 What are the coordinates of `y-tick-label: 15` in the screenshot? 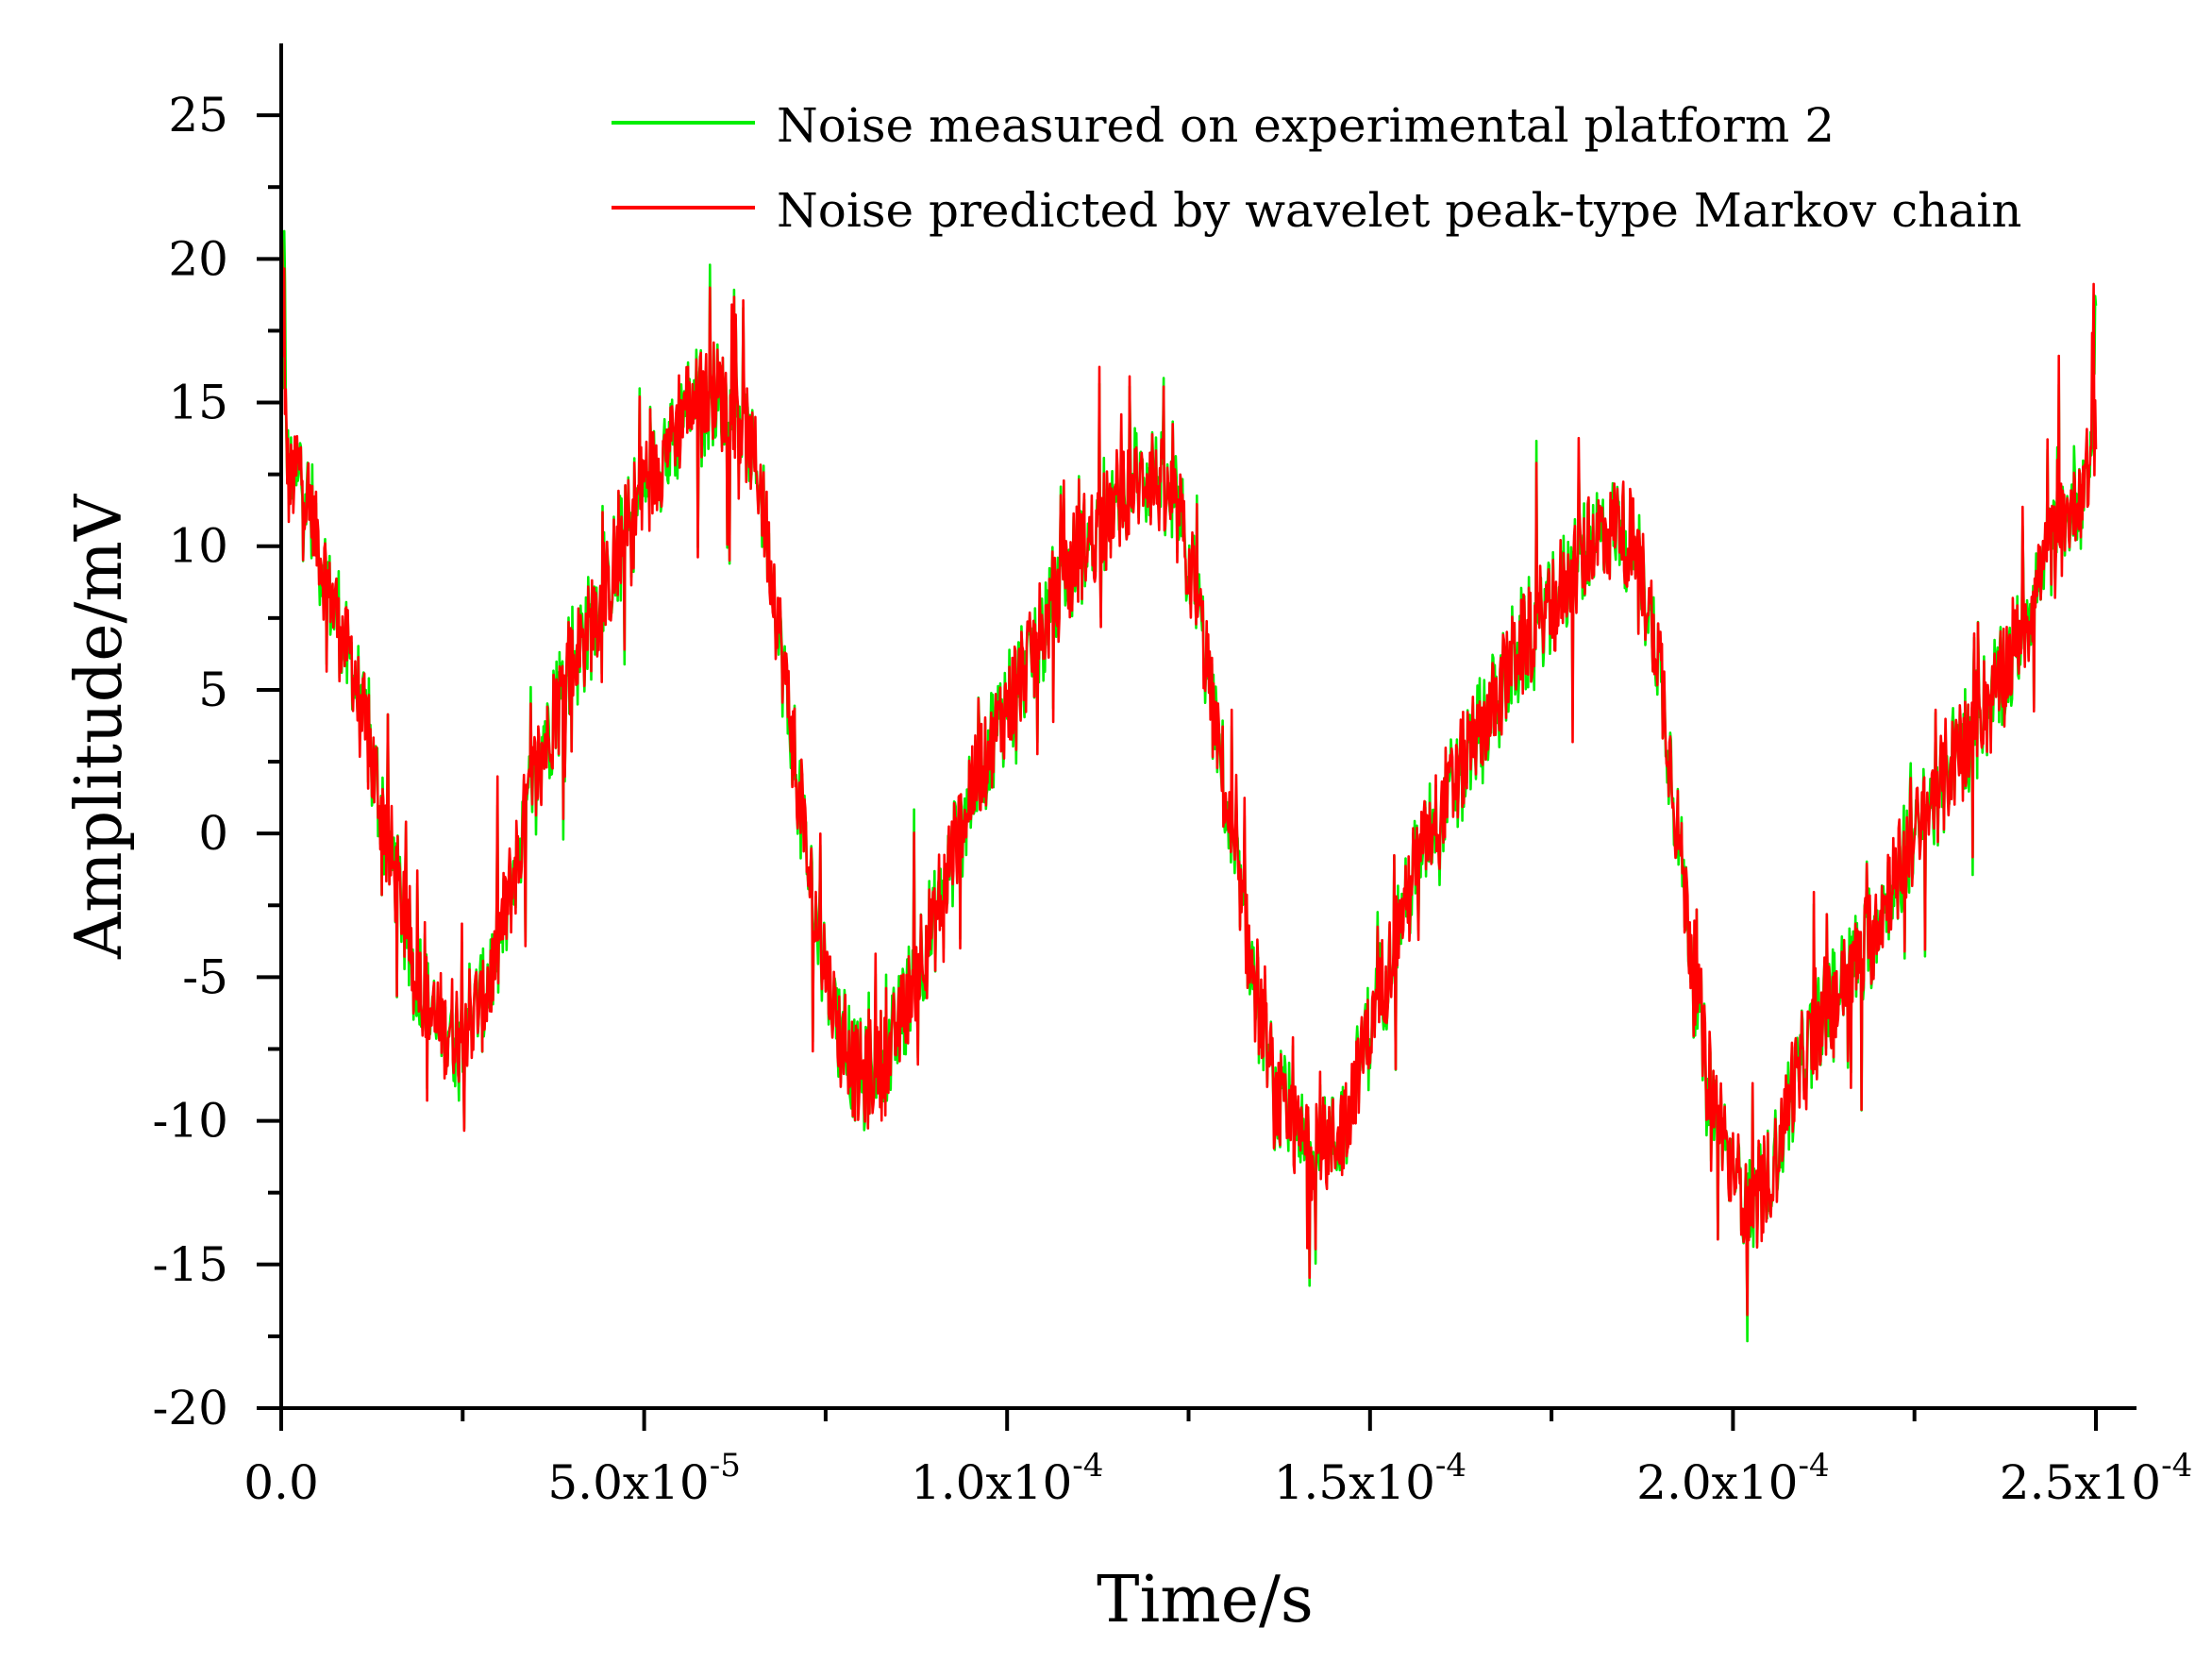 It's located at (198, 403).